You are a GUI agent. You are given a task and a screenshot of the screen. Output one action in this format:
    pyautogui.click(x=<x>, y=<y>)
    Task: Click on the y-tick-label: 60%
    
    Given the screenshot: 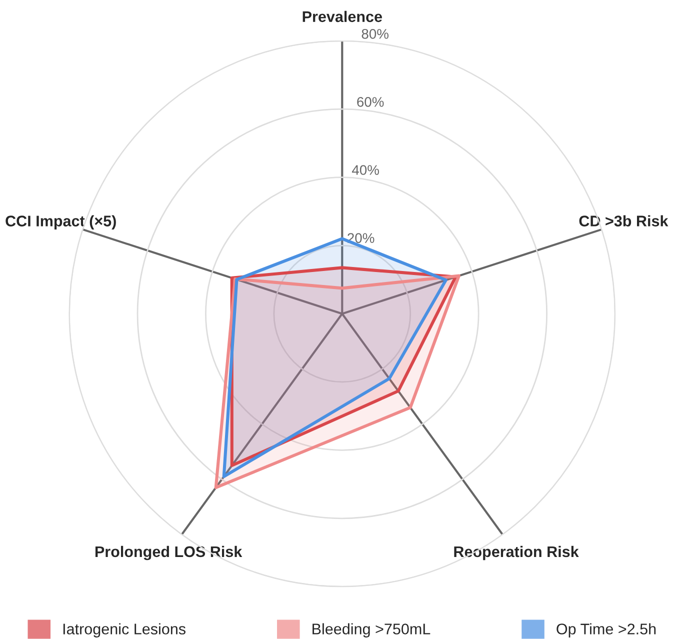 What is the action you would take?
    pyautogui.click(x=370, y=102)
    